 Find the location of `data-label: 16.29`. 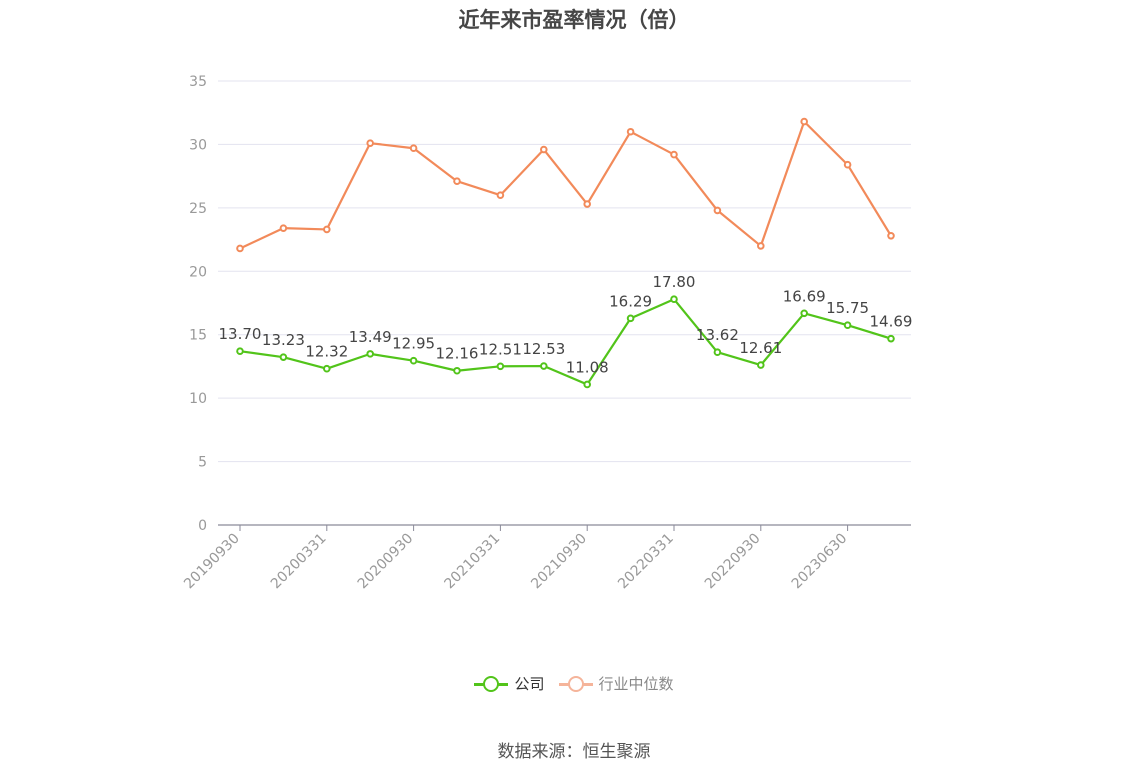

data-label: 16.29 is located at coordinates (630, 301).